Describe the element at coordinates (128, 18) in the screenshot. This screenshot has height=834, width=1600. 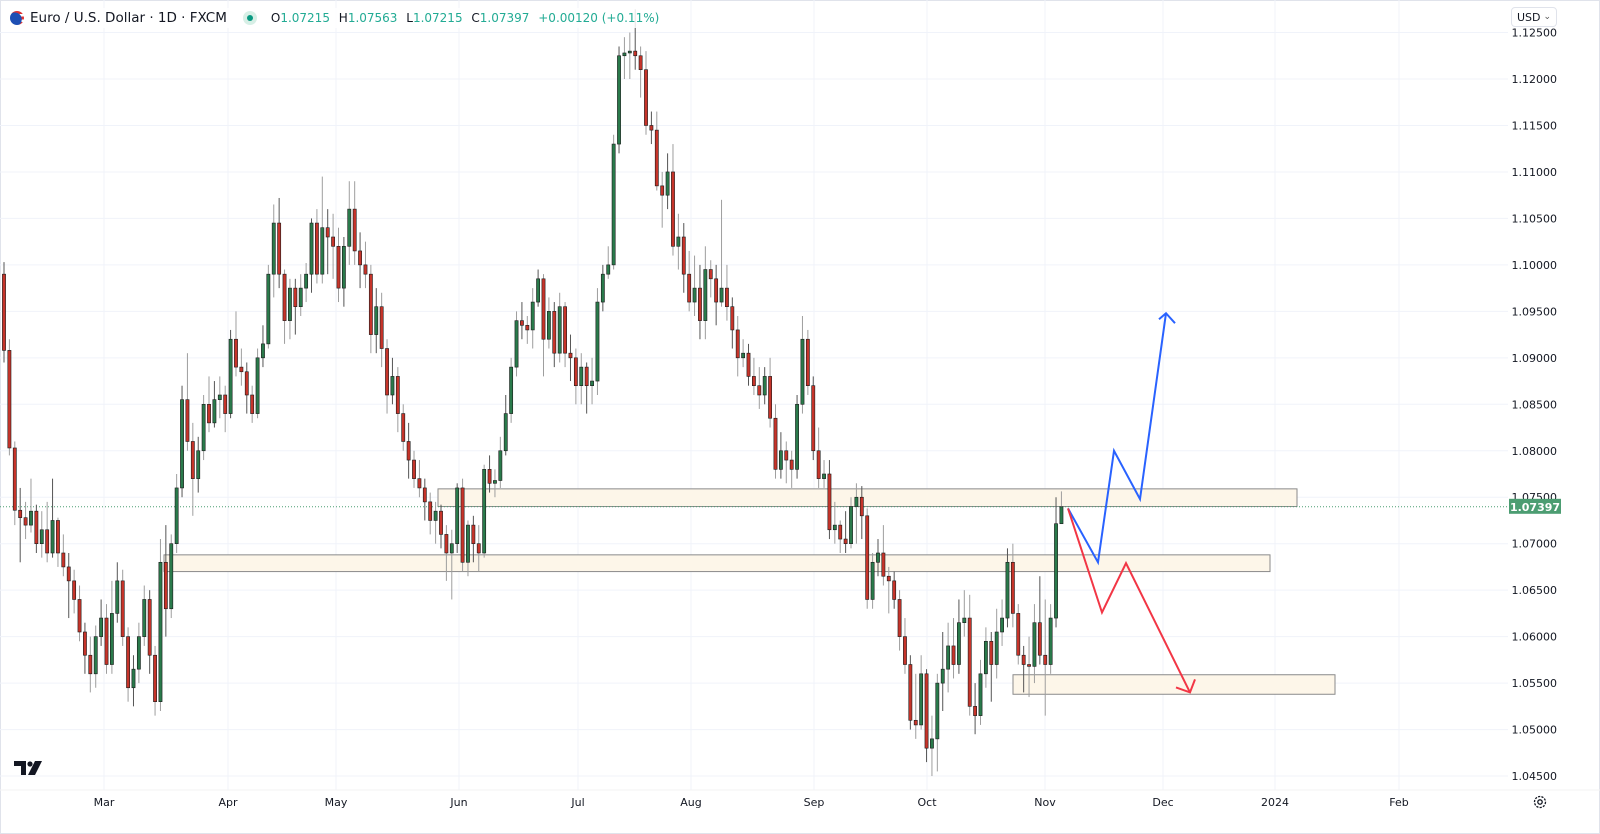
I see `symbol-title: Euro / U.S. Dollar · 1D · FXCM` at that location.